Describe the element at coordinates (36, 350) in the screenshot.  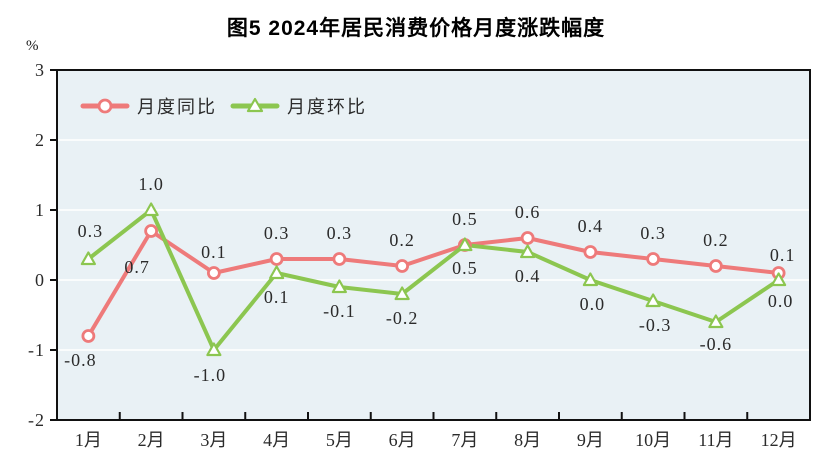
I see `y-axis-tick-label: -1` at that location.